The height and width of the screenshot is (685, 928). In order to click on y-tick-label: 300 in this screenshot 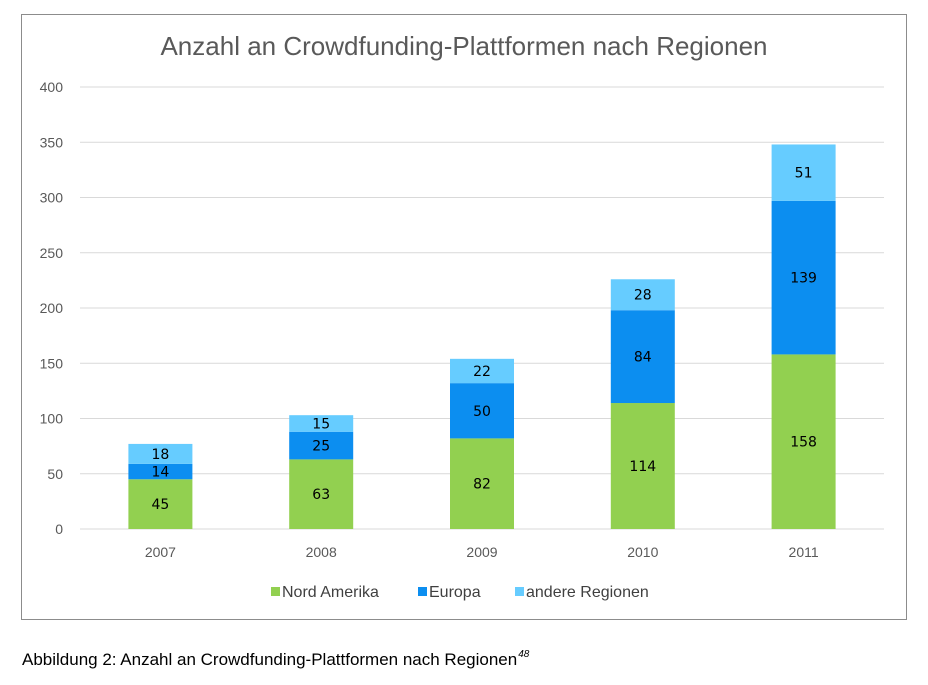, I will do `click(52, 198)`.